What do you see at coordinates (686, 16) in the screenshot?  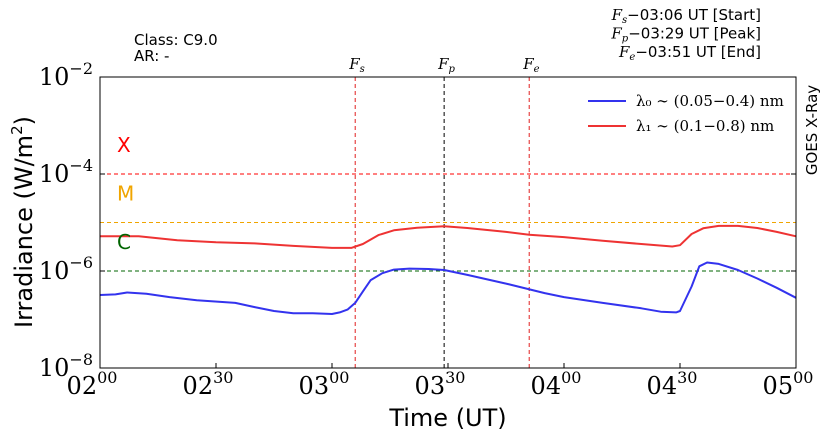 I see `event-time-s: Fs−03:06 UT [Start]` at bounding box center [686, 16].